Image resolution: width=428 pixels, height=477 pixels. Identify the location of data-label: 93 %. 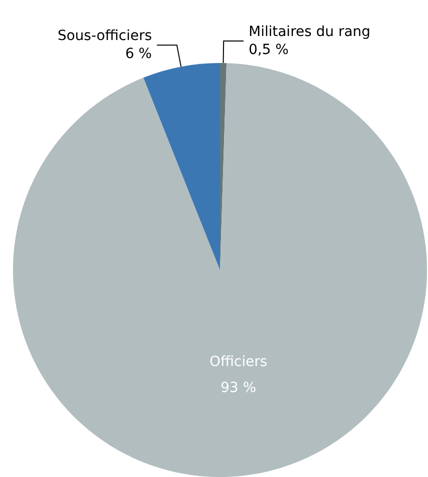
(238, 388).